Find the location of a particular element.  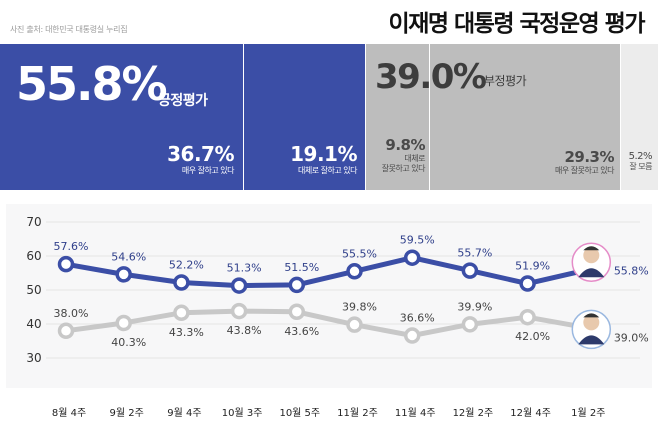

y-tick-label: 40 is located at coordinates (33, 324).